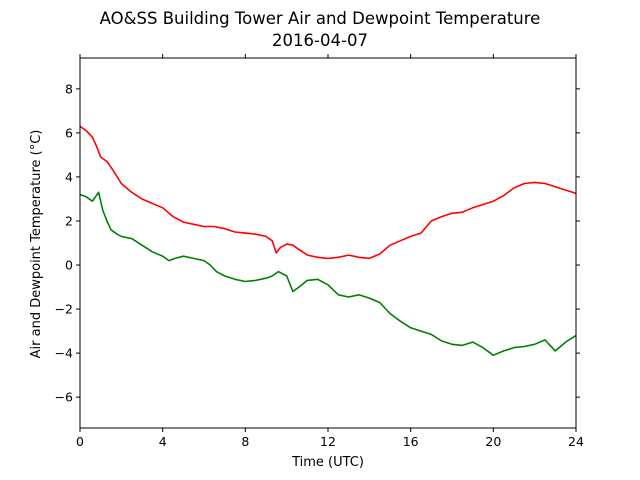 The image size is (640, 480). What do you see at coordinates (493, 441) in the screenshot?
I see `x-tick-label: 20` at bounding box center [493, 441].